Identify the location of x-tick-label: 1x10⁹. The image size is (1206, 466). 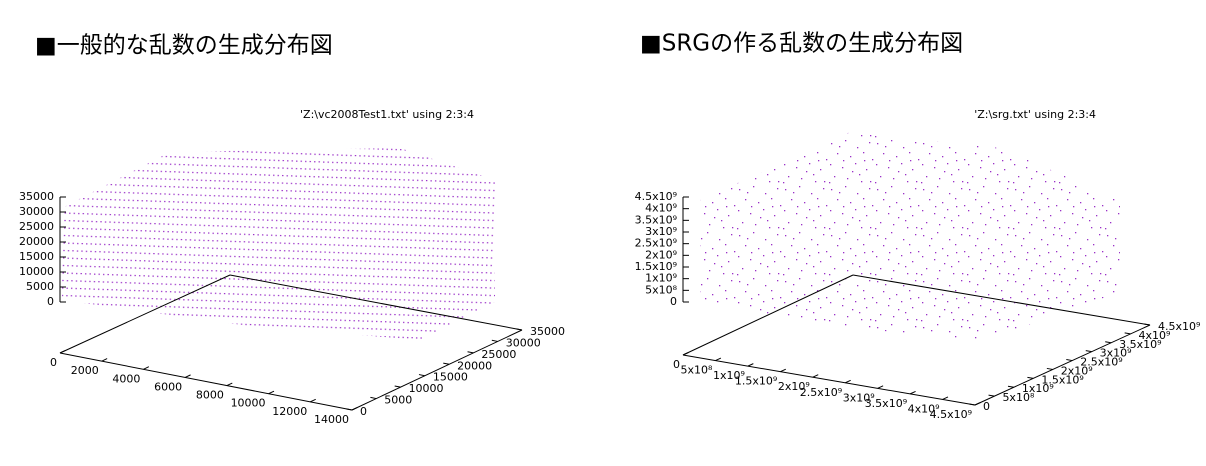
(729, 375).